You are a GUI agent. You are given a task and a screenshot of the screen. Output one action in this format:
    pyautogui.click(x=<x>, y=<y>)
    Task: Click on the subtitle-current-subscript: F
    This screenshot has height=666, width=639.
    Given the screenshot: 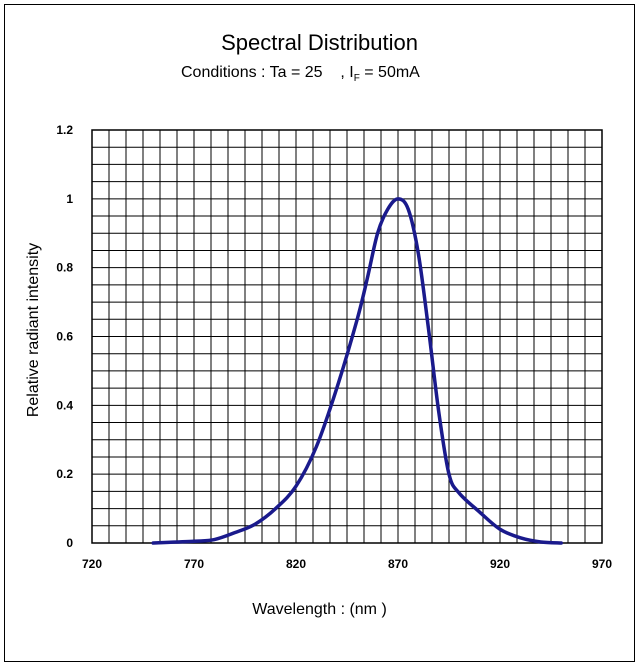 What is the action you would take?
    pyautogui.click(x=356, y=79)
    